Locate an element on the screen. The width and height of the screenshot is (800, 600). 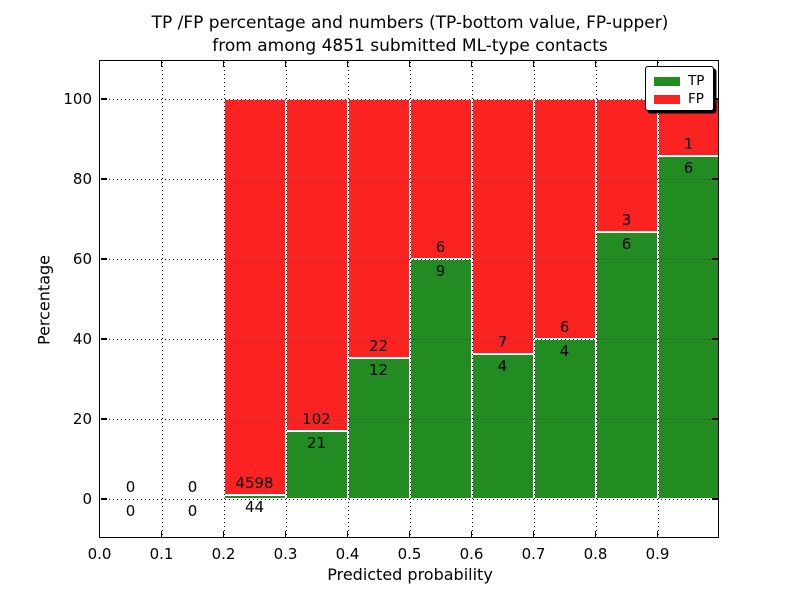
bar-tp-0.5-0.6 is located at coordinates (440, 379).